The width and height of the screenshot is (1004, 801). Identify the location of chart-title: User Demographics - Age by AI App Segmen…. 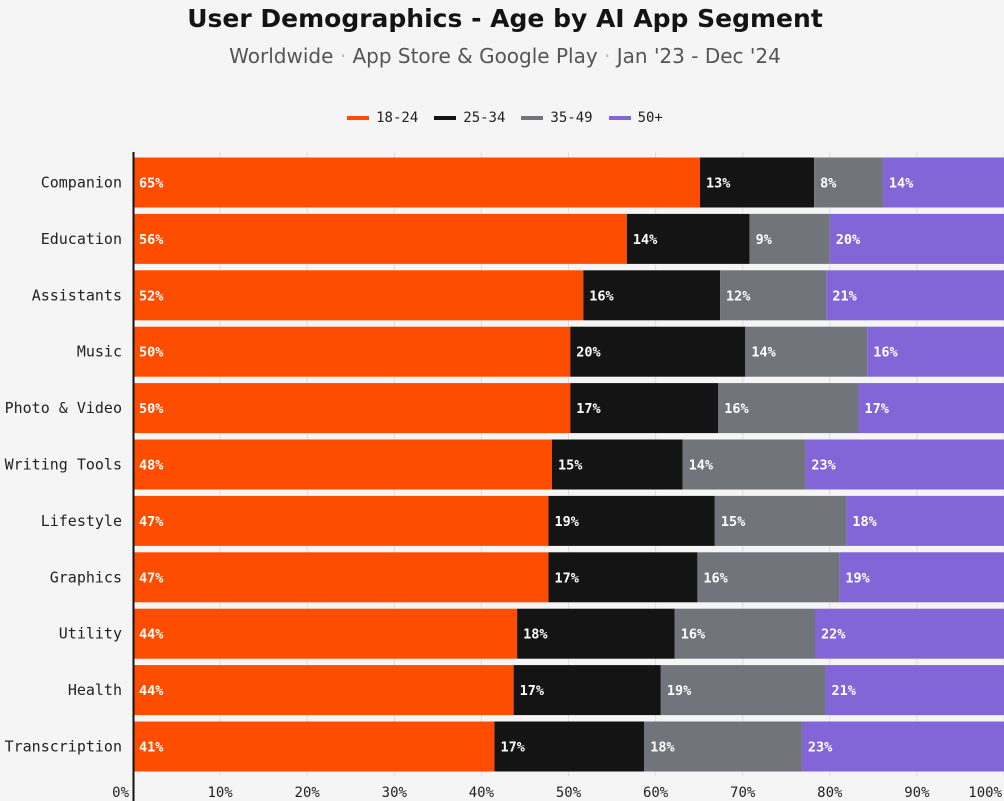
(505, 18).